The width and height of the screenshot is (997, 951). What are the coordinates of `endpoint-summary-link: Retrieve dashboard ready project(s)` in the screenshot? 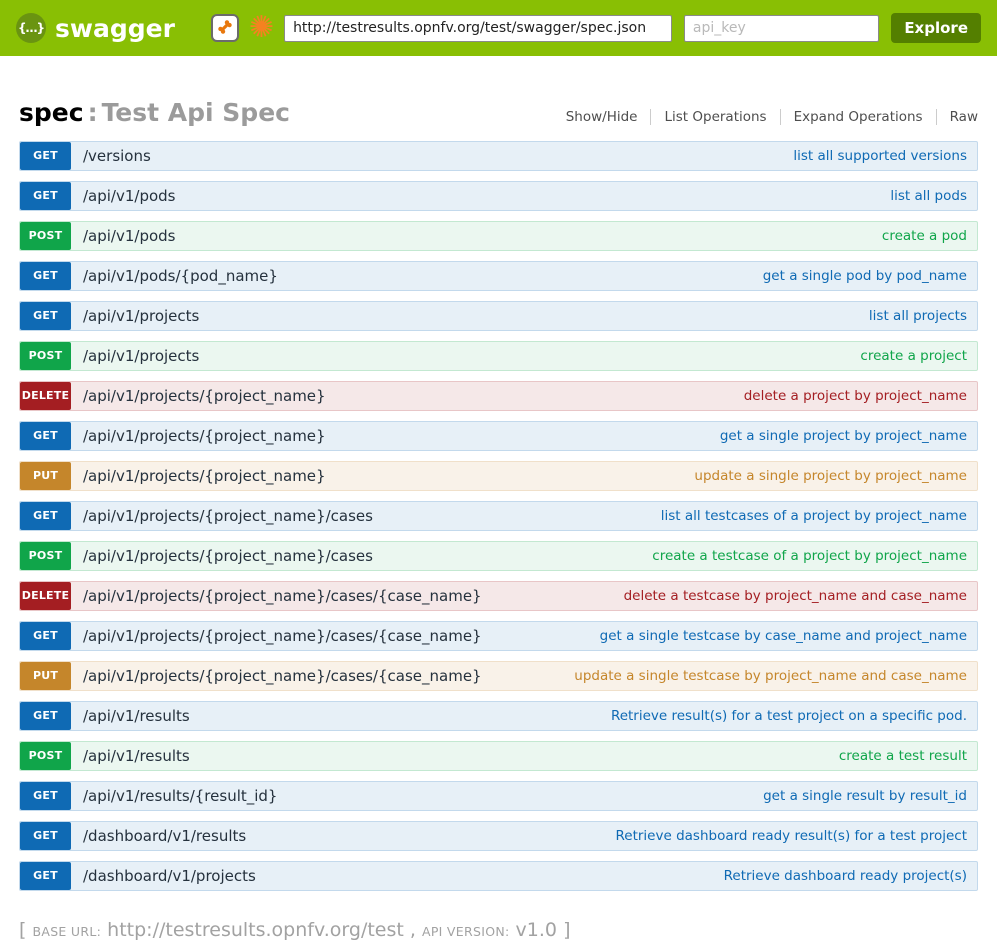 It's located at (845, 876).